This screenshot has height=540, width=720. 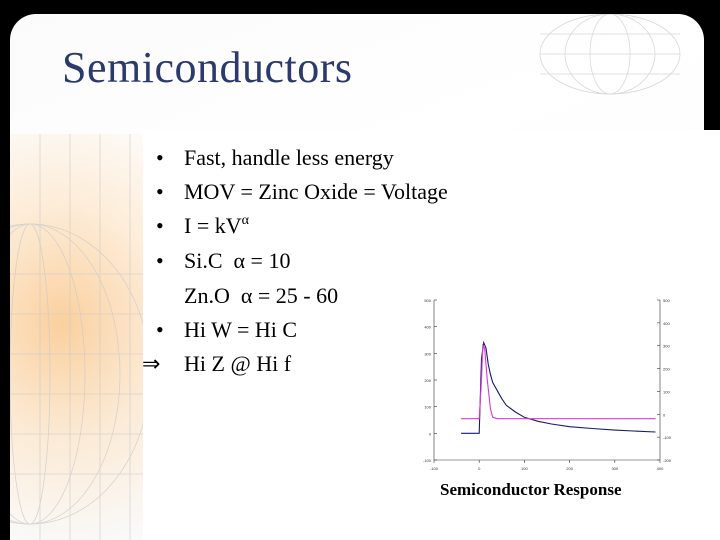 I want to click on bullet-item: • I = kVα, so click(x=202, y=226).